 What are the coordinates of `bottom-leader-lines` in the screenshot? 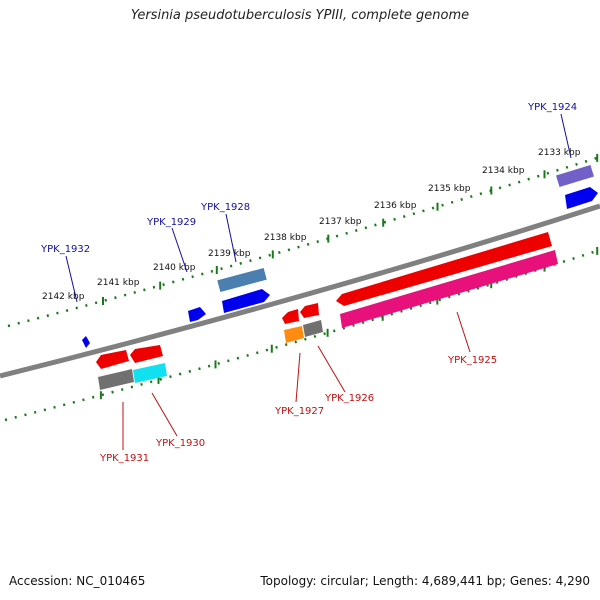 It's located at (296, 380).